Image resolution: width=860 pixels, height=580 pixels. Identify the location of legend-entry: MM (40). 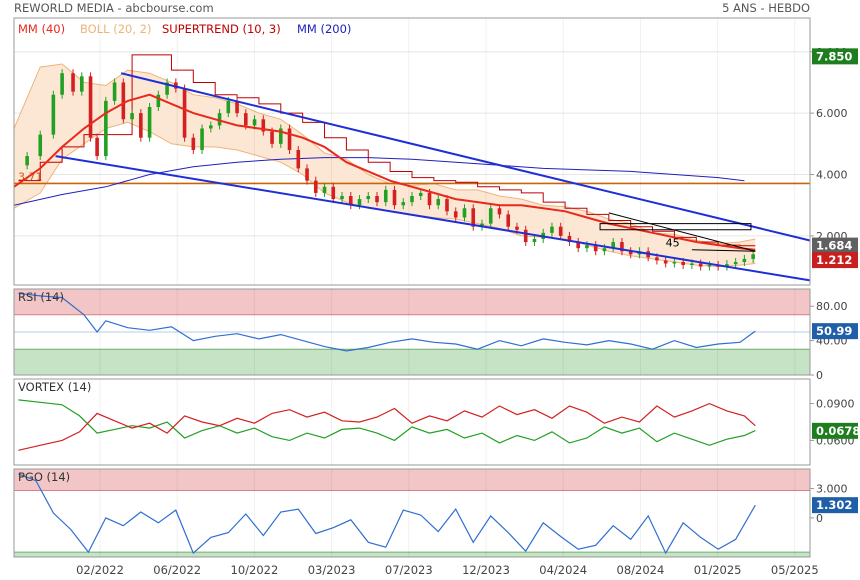
(41, 29).